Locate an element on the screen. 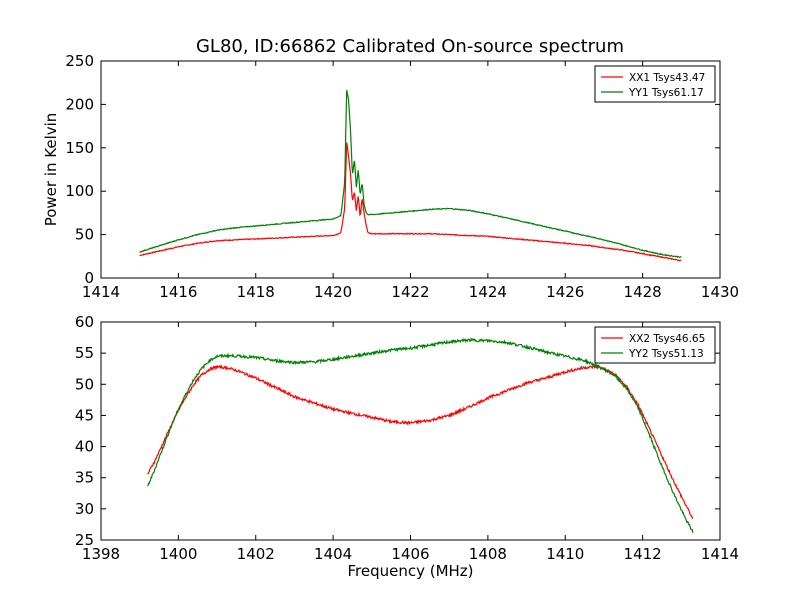 Image resolution: width=800 pixels, height=600 pixels. legend: XX2 Tsys46.65 YY2 Tsys51.13 is located at coordinates (655, 345).